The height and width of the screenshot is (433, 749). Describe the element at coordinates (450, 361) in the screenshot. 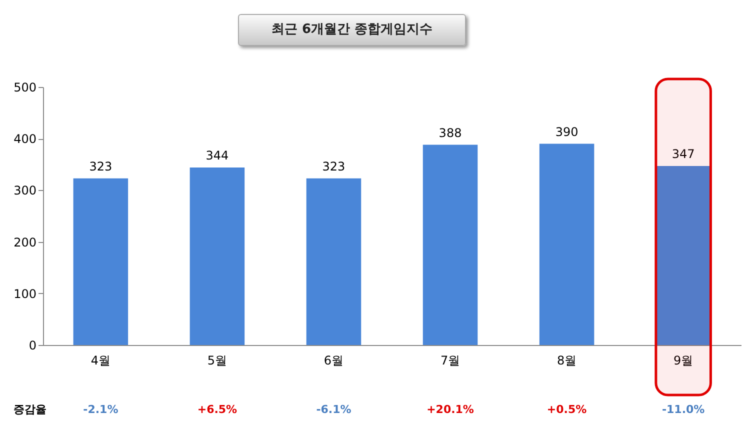

I see `x-tick-label: 7월` at that location.